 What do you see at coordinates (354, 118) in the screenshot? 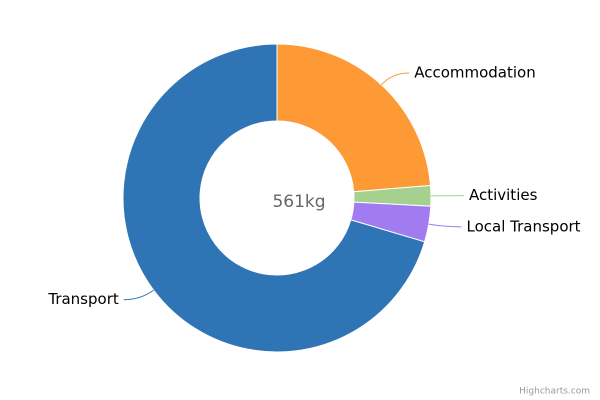
I see `slice` at bounding box center [354, 118].